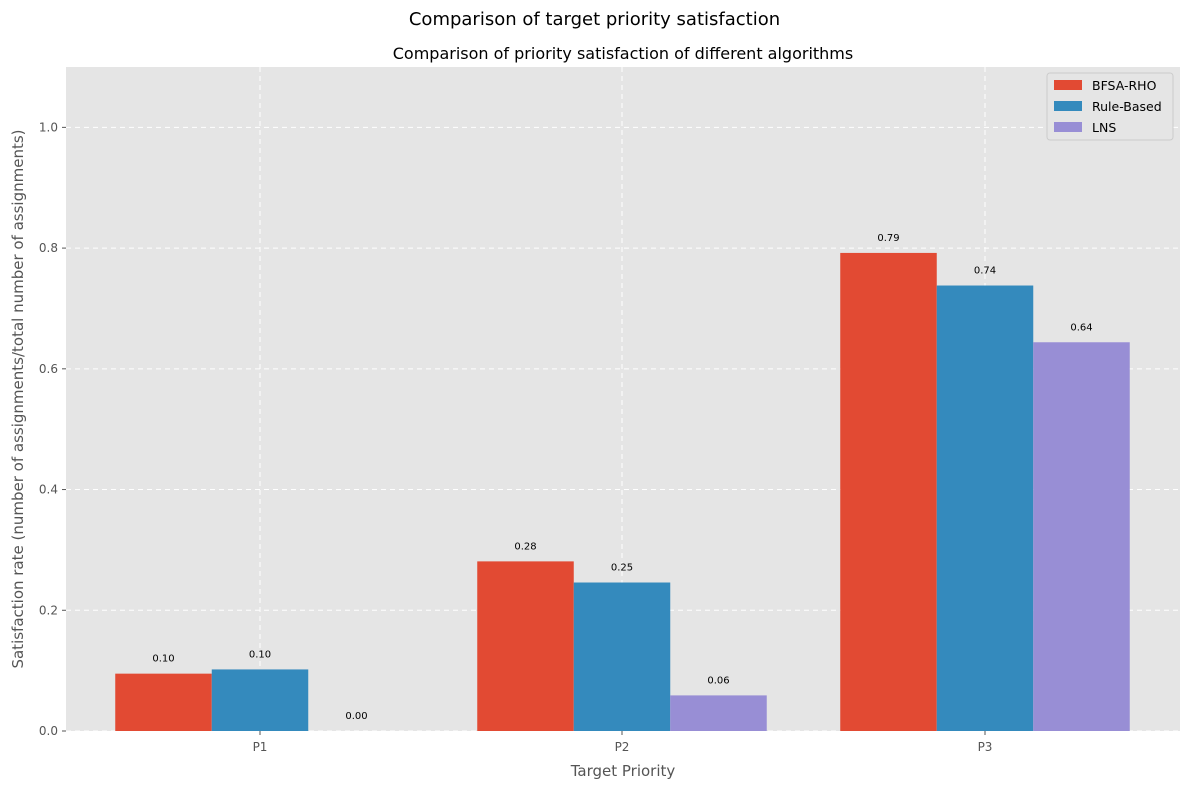 This screenshot has width=1189, height=788. Describe the element at coordinates (1104, 127) in the screenshot. I see `legend-label: LNS` at that location.